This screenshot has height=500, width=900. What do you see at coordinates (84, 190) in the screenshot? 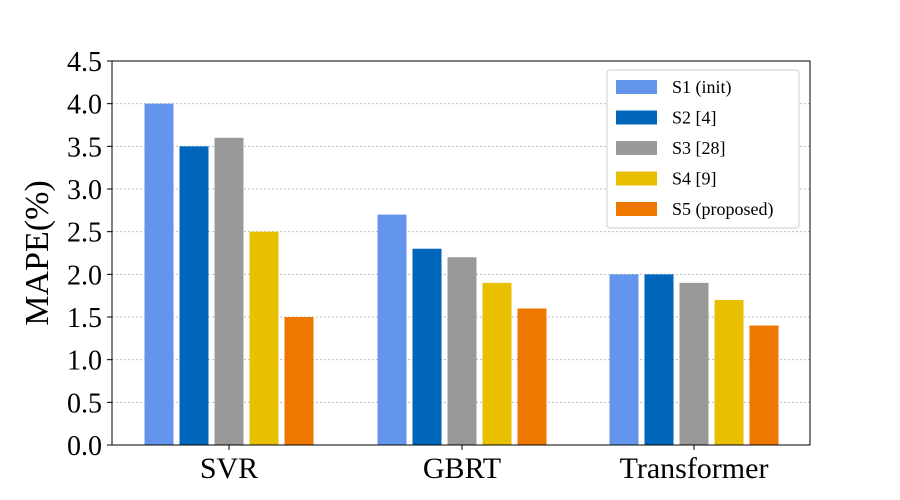
I see `y-tick-label: 3.0` at bounding box center [84, 190].